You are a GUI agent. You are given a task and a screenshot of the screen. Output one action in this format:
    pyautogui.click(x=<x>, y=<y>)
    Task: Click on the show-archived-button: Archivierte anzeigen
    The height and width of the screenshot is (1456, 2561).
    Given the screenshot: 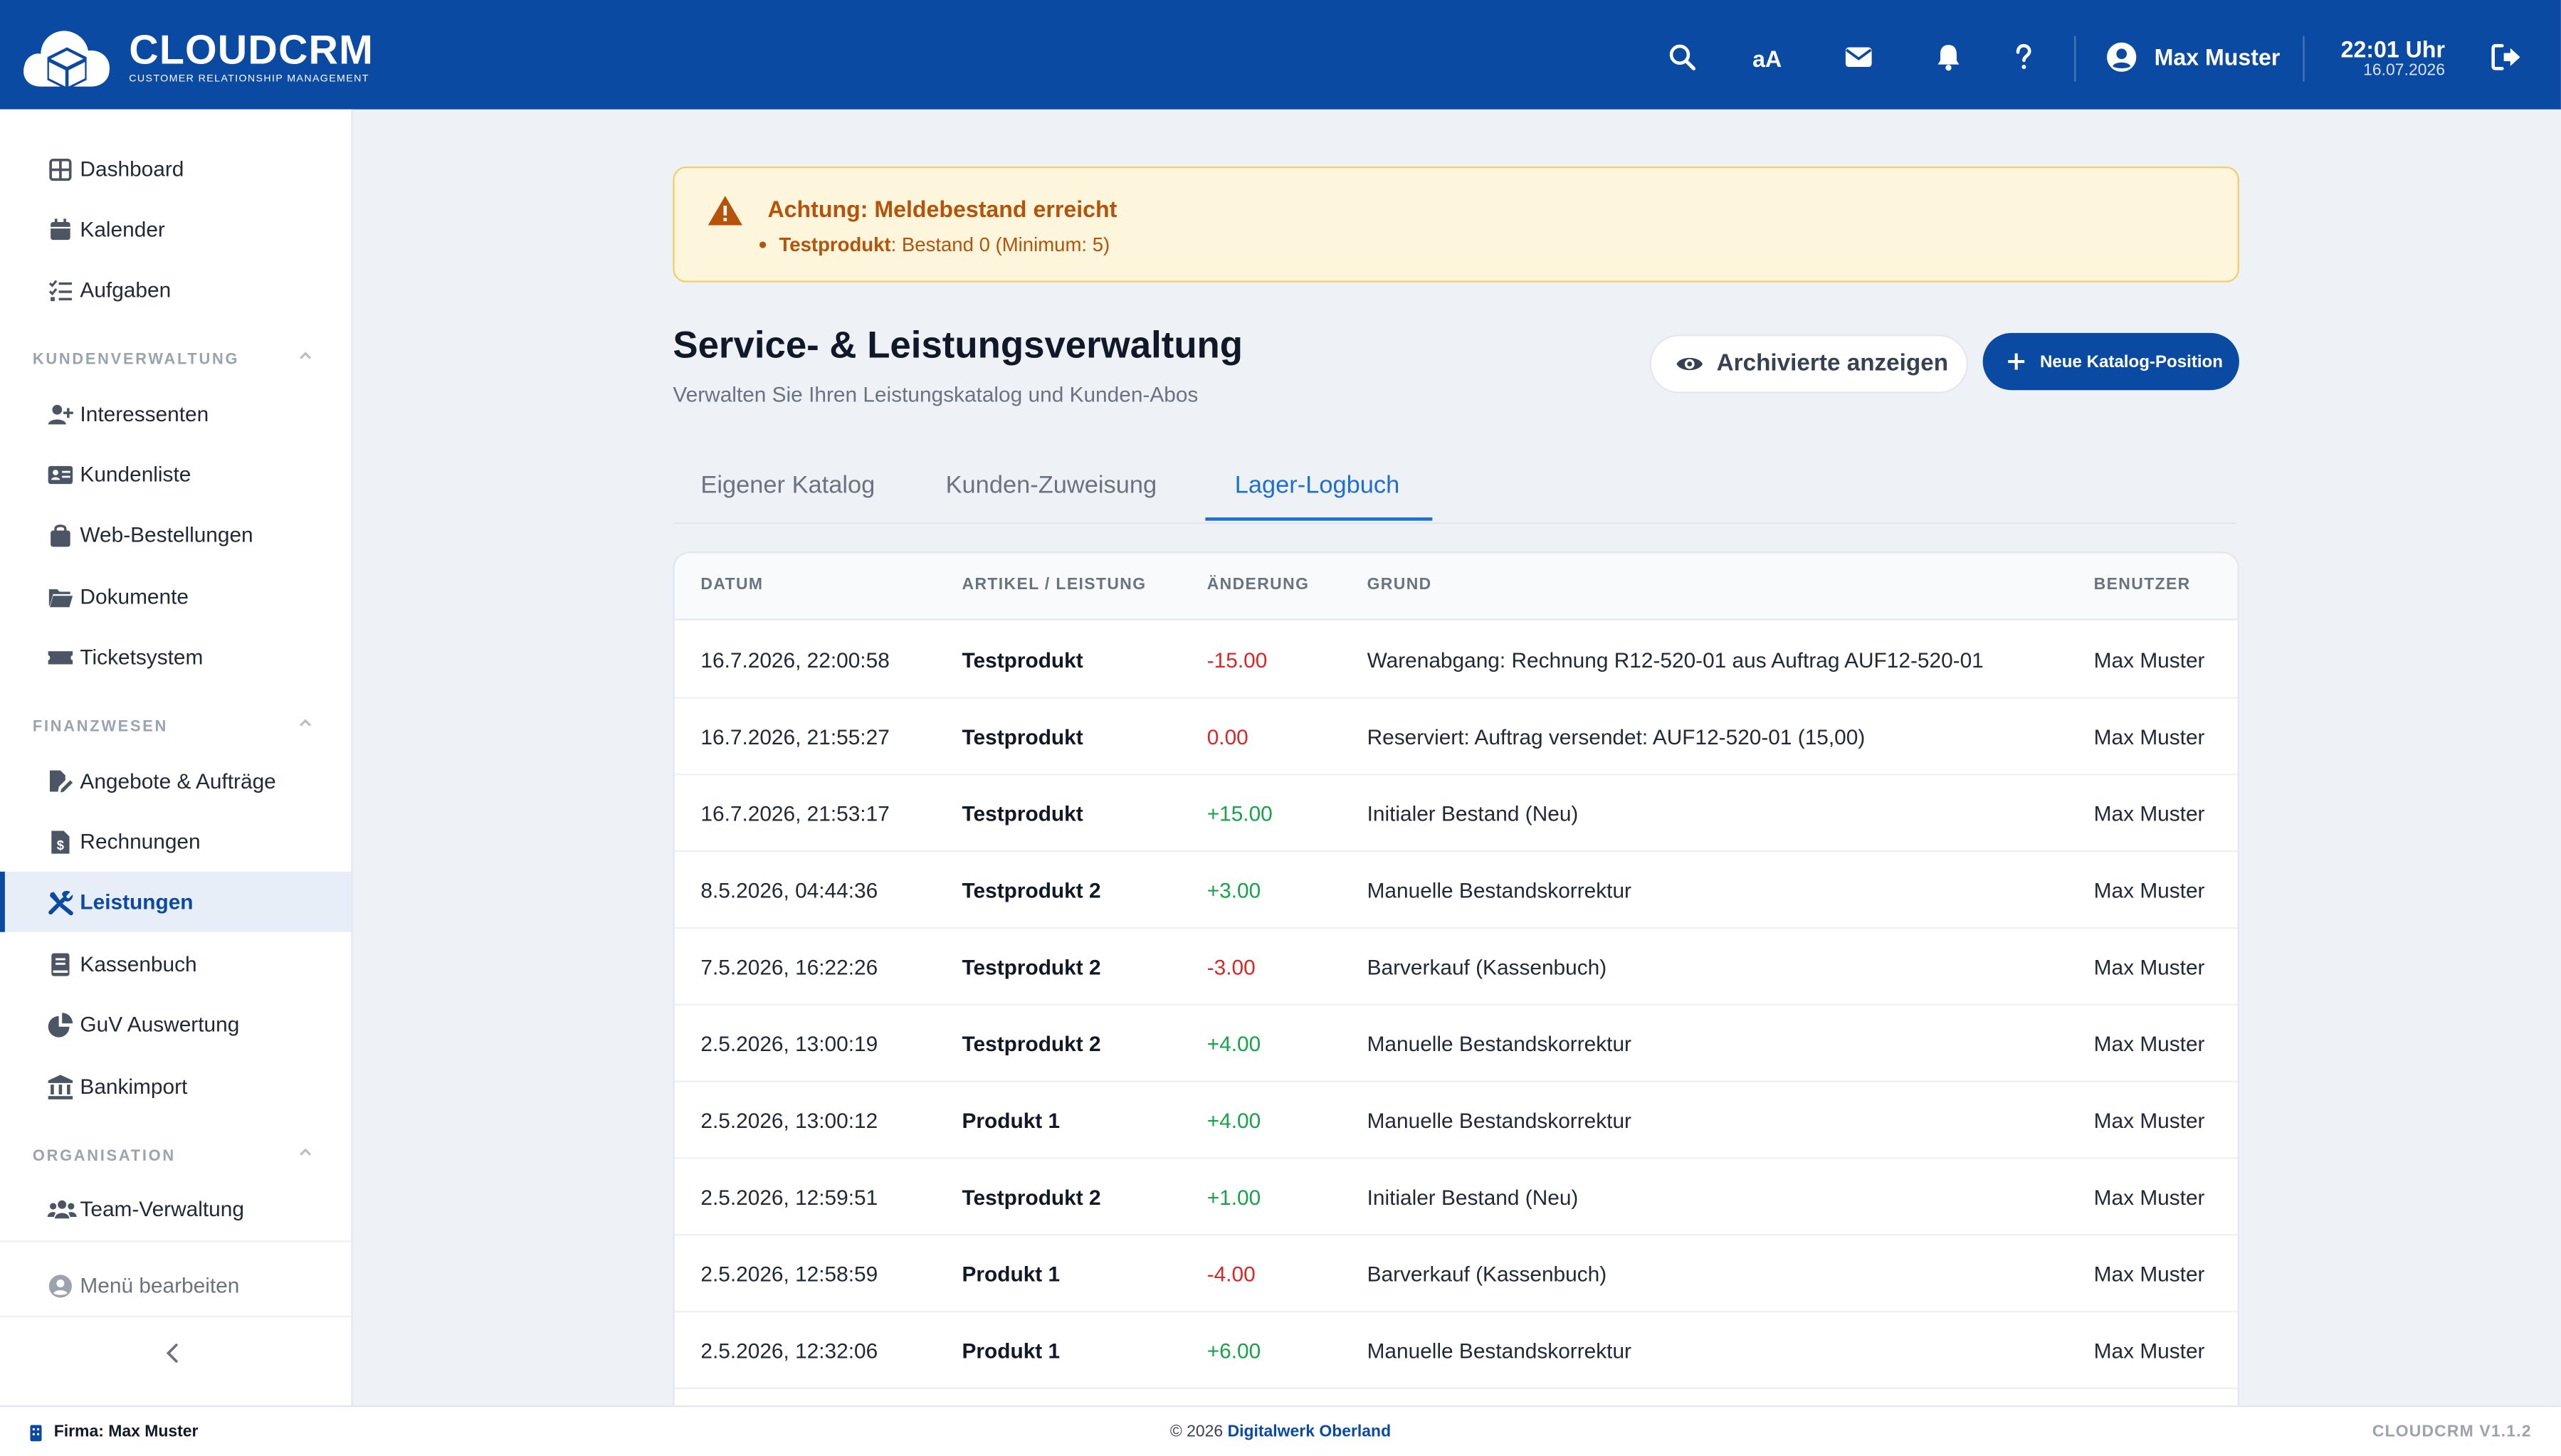 What is the action you would take?
    pyautogui.click(x=1808, y=364)
    